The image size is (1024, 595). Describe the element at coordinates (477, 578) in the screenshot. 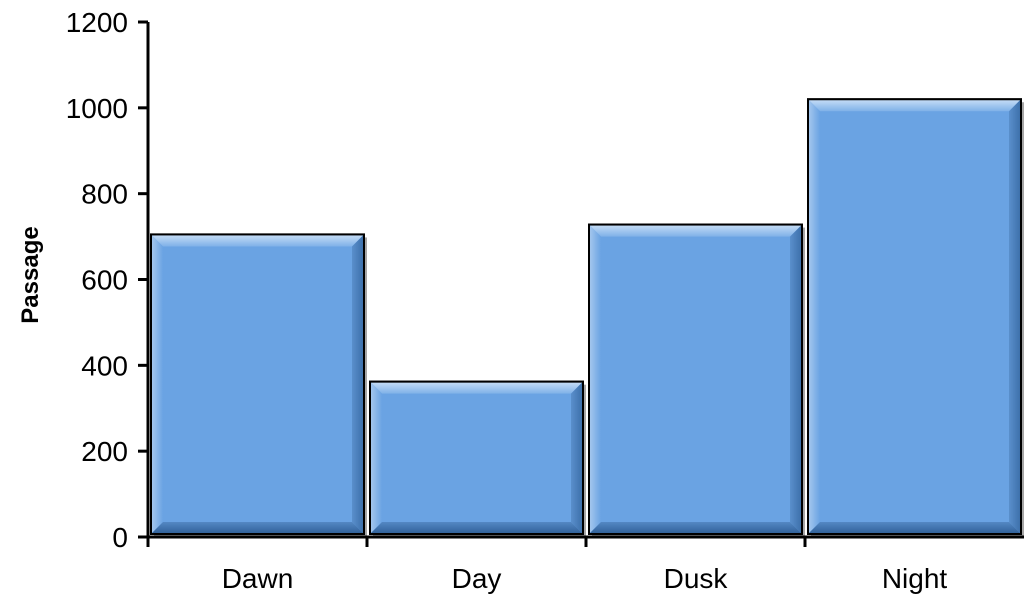

I see `x-tick-label: Day` at that location.